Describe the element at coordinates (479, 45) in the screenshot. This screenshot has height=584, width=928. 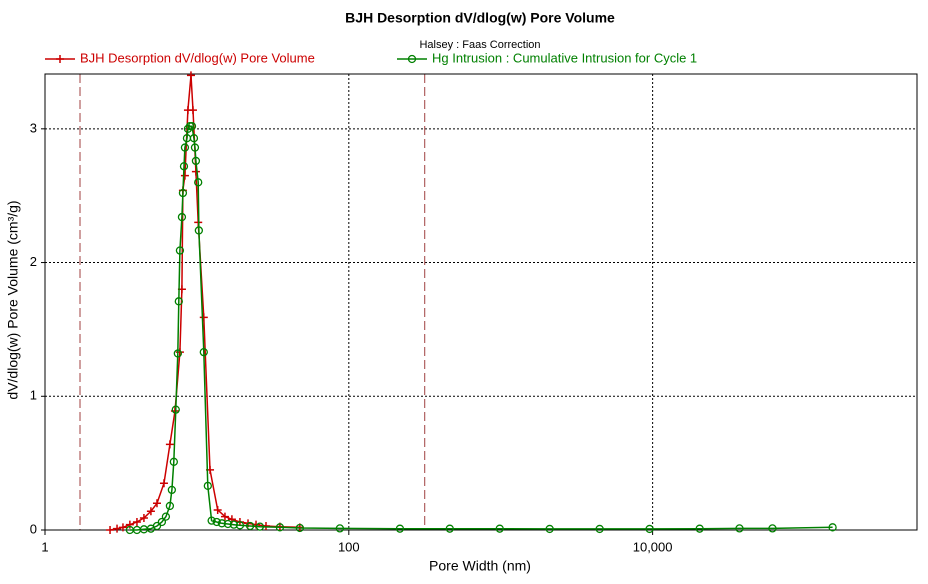
I see `chart-subtitle: Halsey : Faas Correction` at that location.